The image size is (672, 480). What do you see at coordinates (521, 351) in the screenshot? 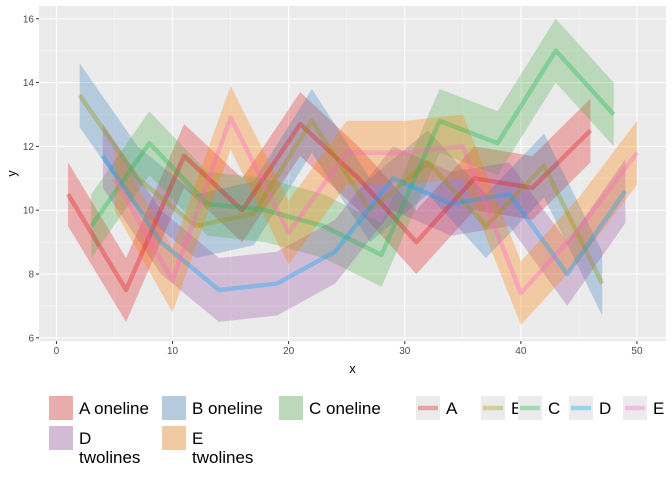
I see `x-tick-label: 40` at bounding box center [521, 351].